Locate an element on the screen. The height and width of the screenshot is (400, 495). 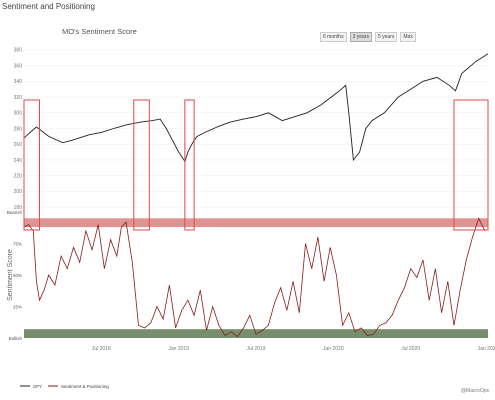
legend-sentiment-label: Sentiment & Positioning is located at coordinates (85, 386).